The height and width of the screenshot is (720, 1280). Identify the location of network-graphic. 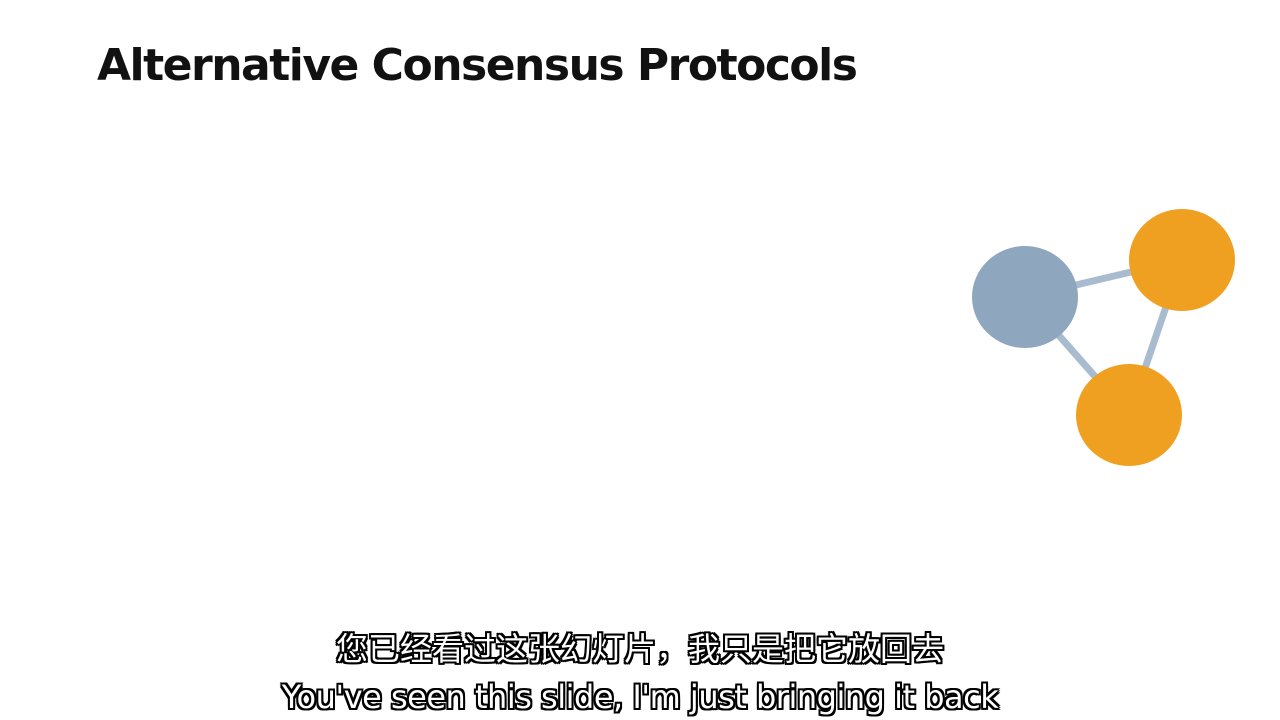
(1103, 337).